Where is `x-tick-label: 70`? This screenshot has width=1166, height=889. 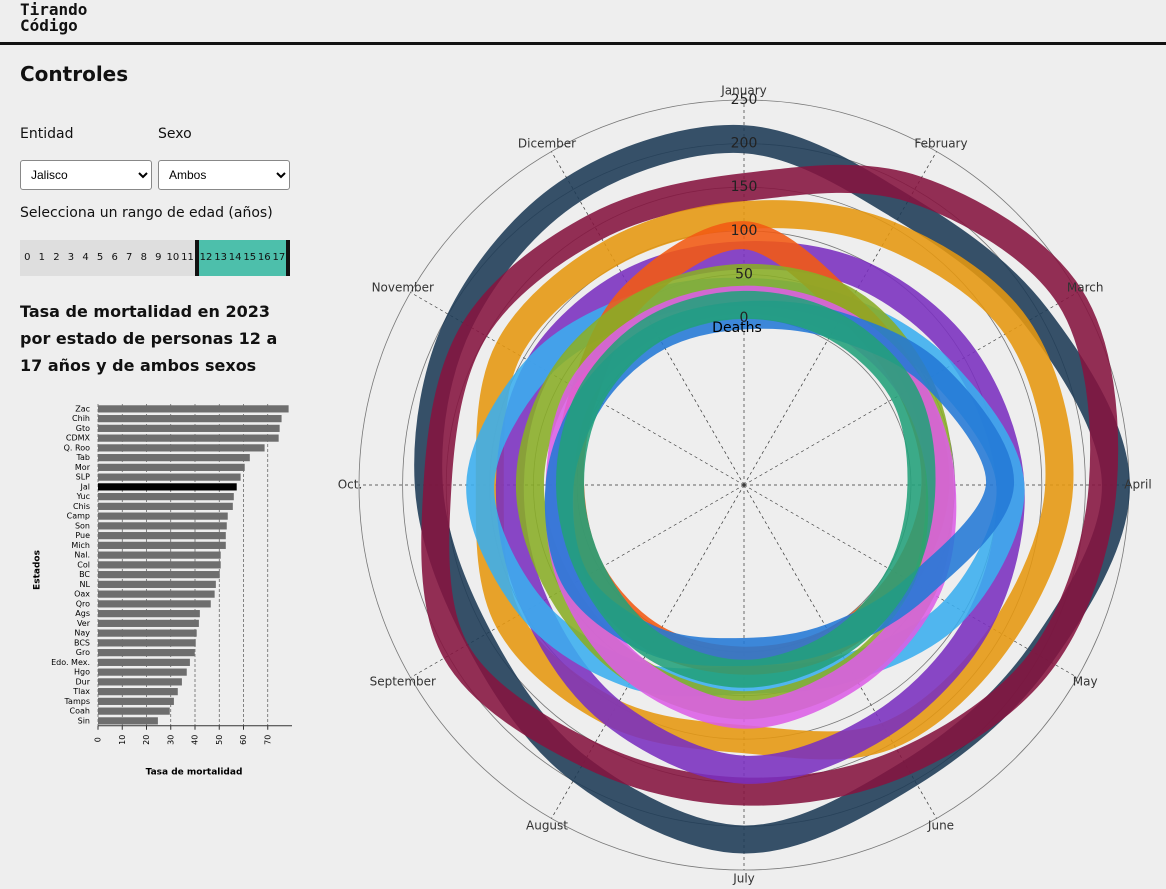
x-tick-label: 70 is located at coordinates (267, 740).